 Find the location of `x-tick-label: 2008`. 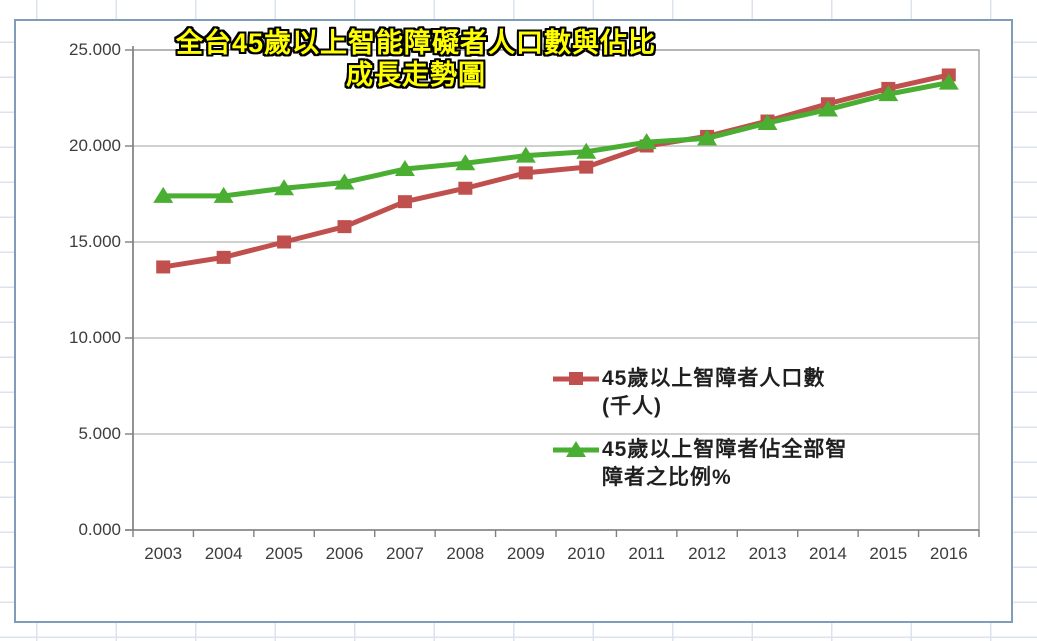

x-tick-label: 2008 is located at coordinates (465, 553).